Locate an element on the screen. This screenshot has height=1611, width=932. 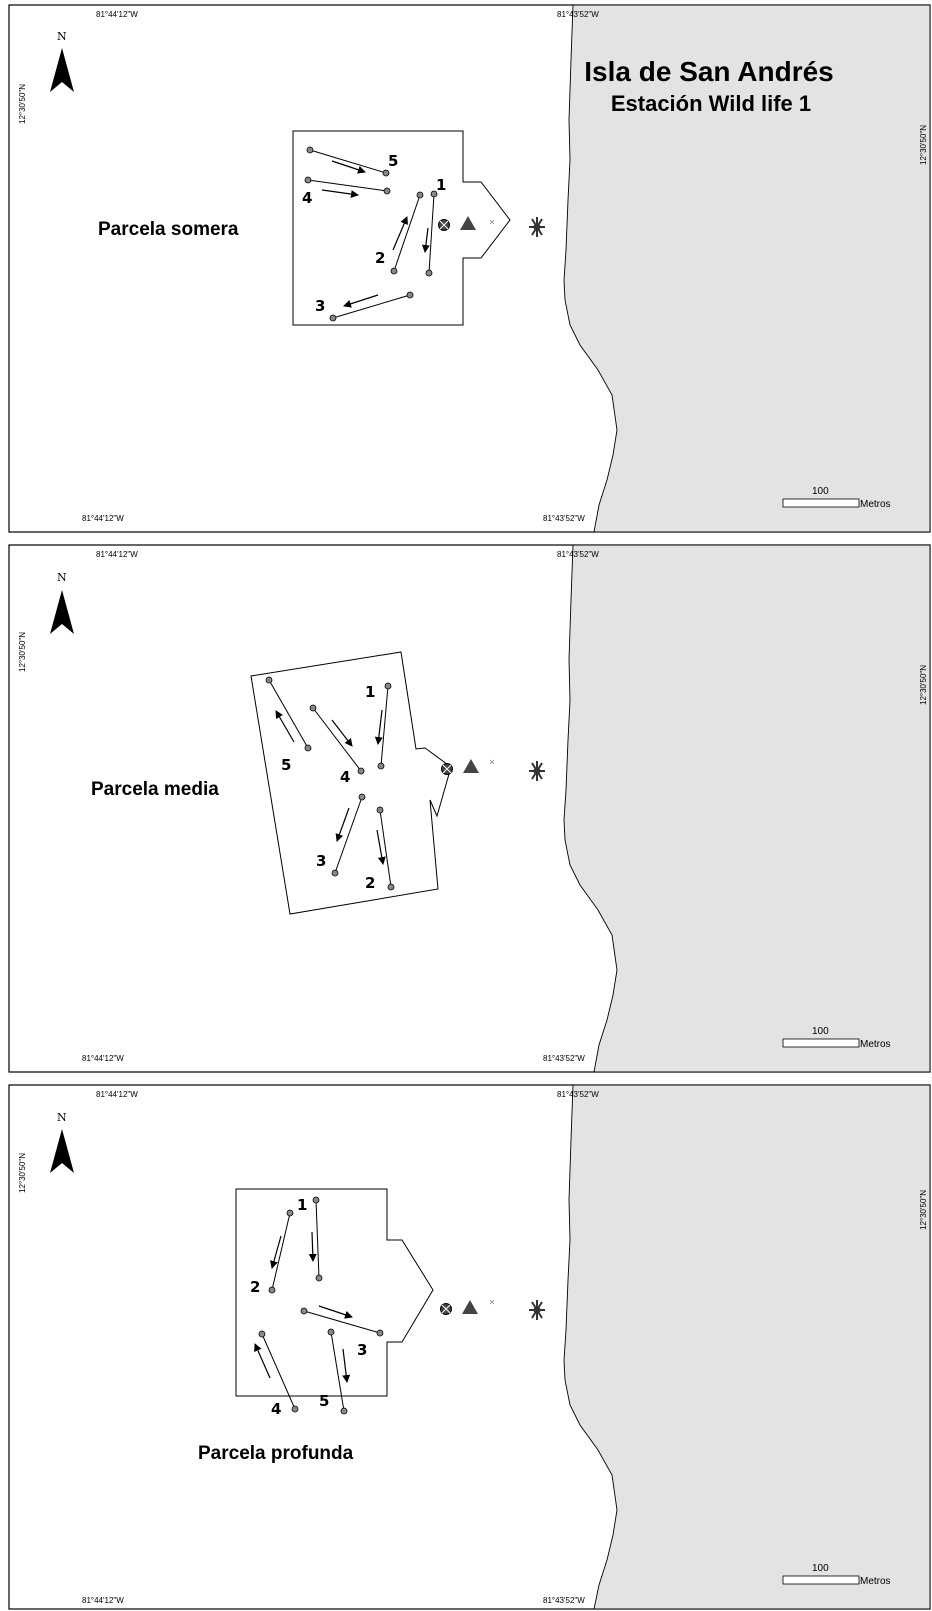
plot-label: Parcela somera is located at coordinates (168, 229).